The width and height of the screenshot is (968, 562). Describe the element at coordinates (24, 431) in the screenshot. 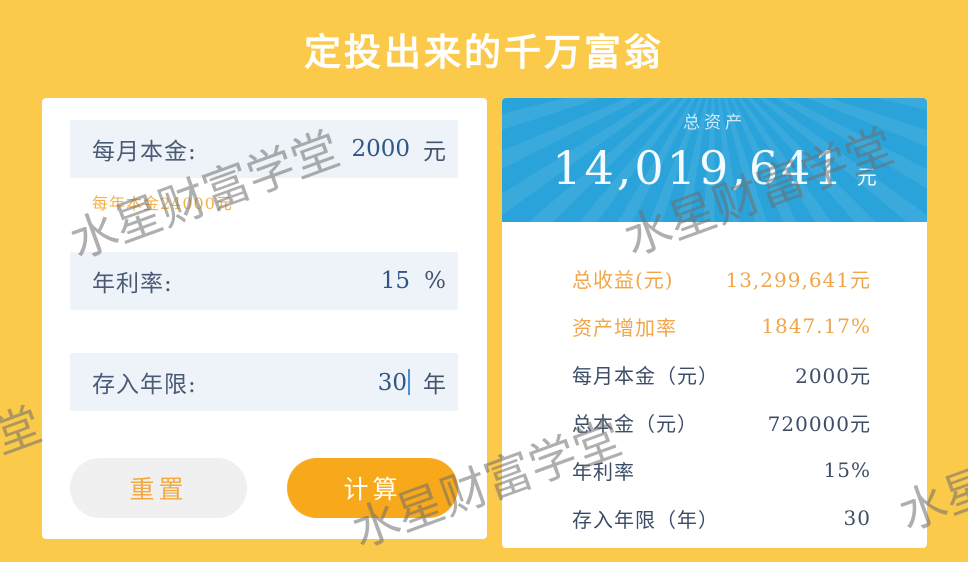

I see `watermark-partial: 堂` at that location.